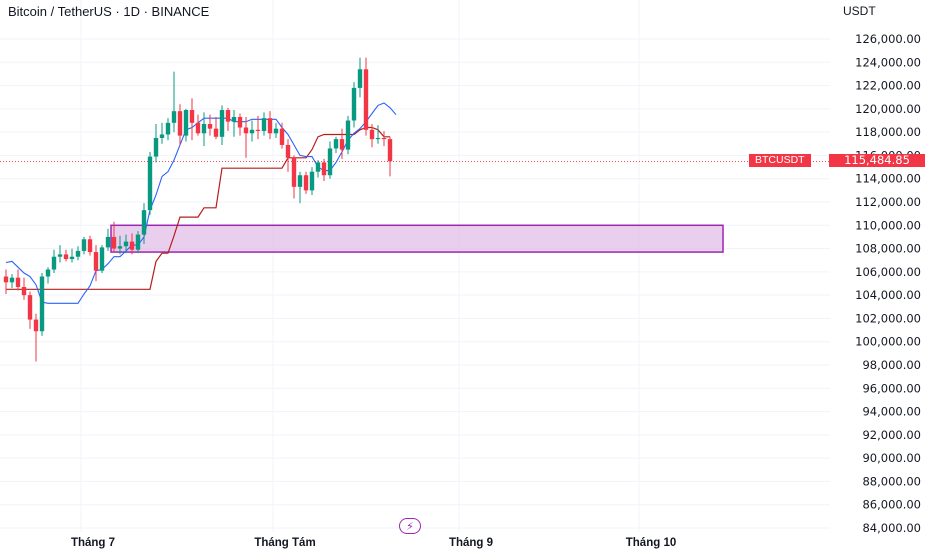 The height and width of the screenshot is (550, 932). What do you see at coordinates (891, 412) in the screenshot?
I see `price-tick-label: 94,000.00` at bounding box center [891, 412].